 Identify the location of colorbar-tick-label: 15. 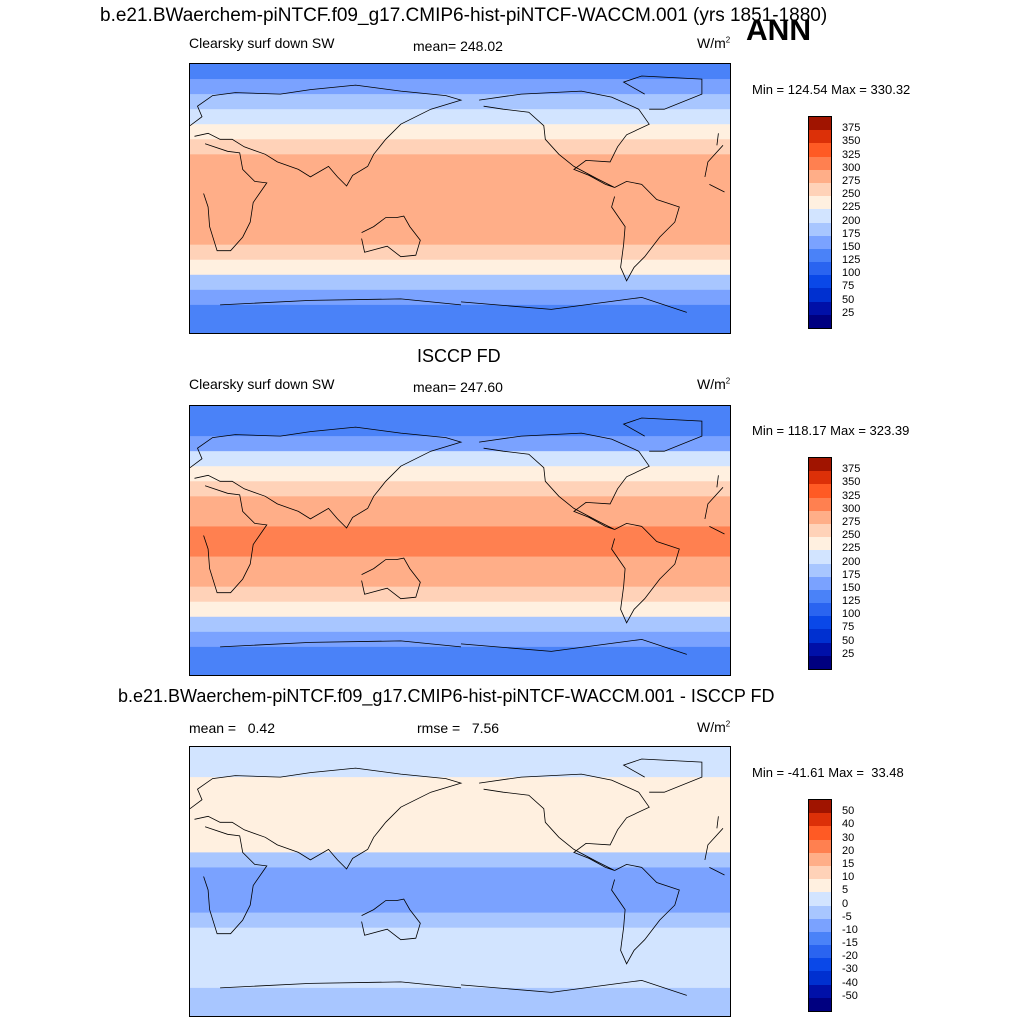
(848, 863).